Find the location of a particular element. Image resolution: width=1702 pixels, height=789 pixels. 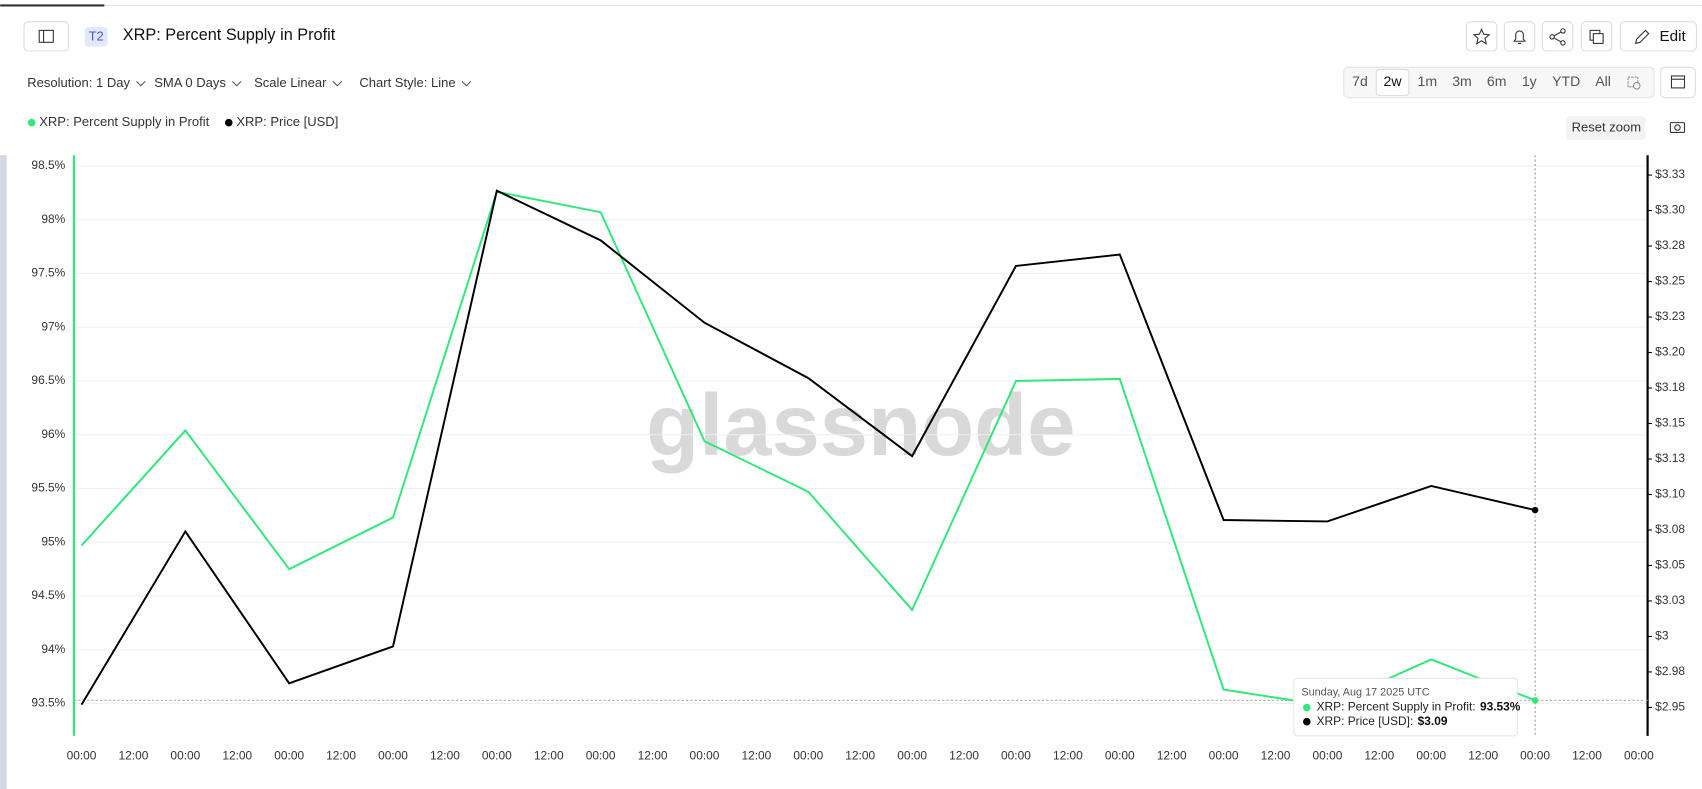

sidebar-toggle is located at coordinates (46, 36).